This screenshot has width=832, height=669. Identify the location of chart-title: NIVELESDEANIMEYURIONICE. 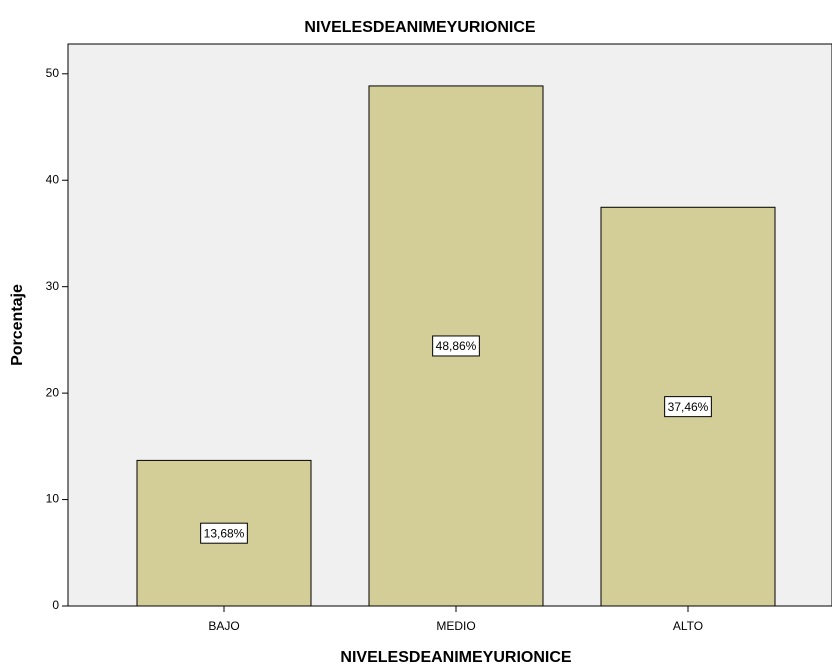
(419, 27).